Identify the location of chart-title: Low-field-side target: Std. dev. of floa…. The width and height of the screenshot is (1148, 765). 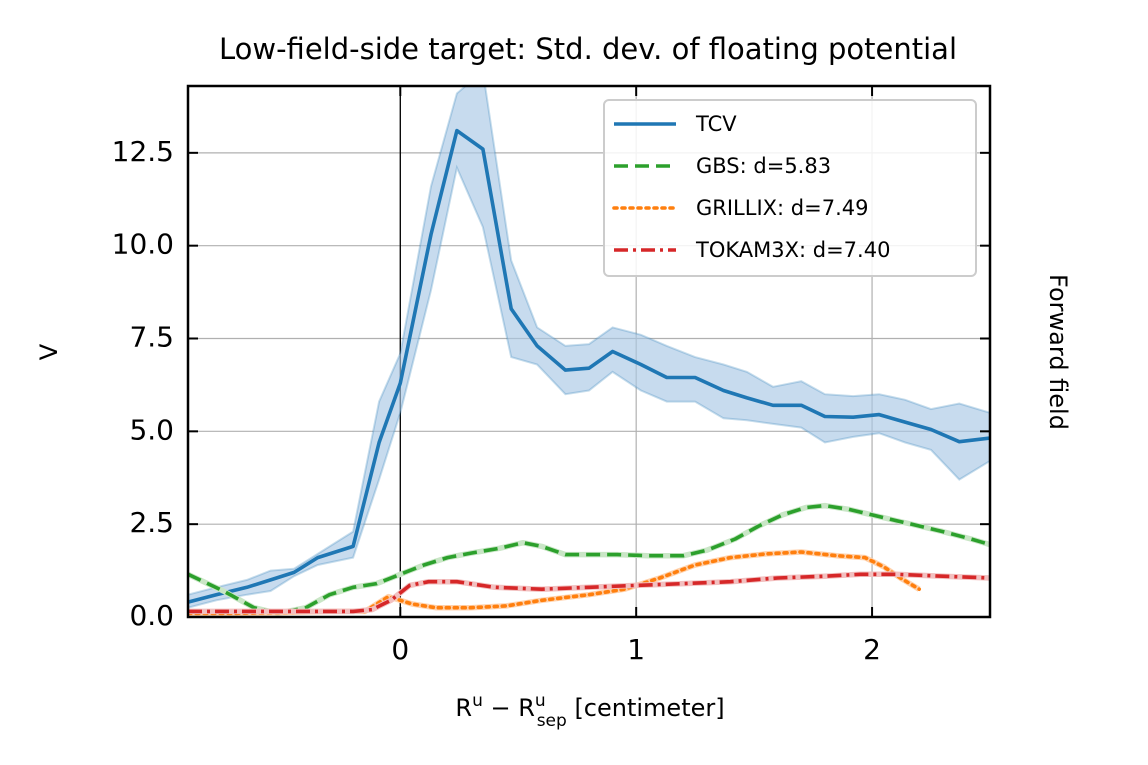
(588, 49).